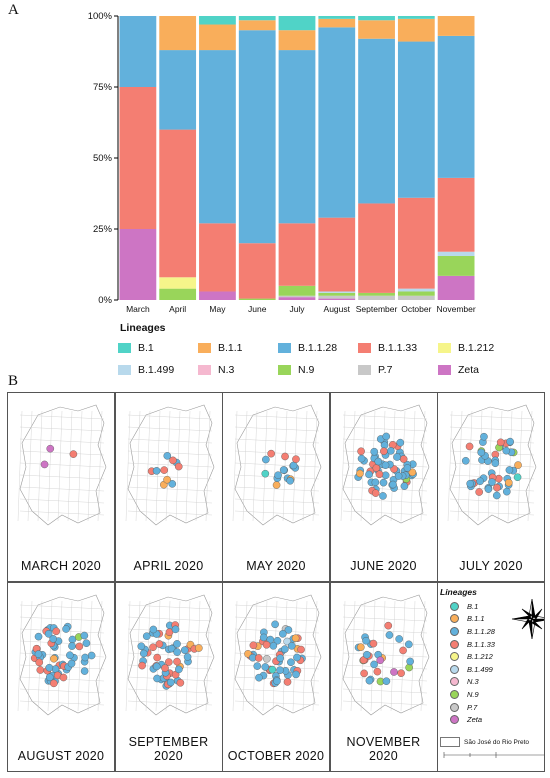 This screenshot has width=550, height=778. I want to click on x-tick-label: September, so click(377, 309).